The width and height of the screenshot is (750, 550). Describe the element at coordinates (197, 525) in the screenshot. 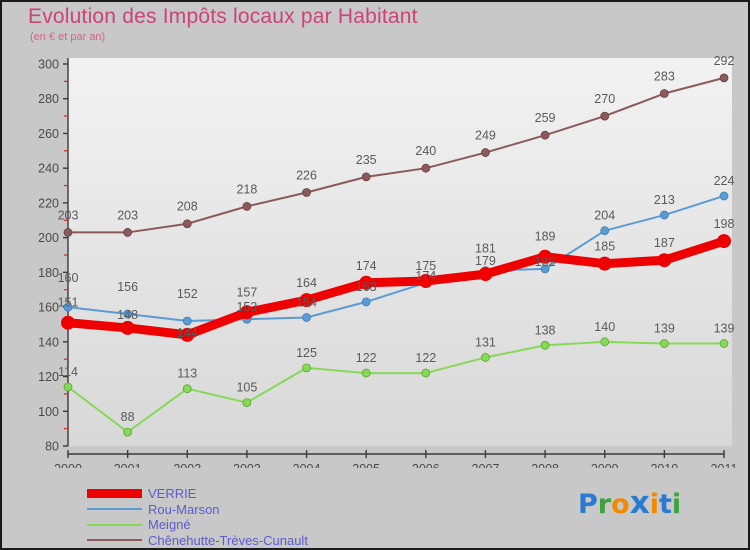

I see `legend-item-meign: Meigné` at that location.